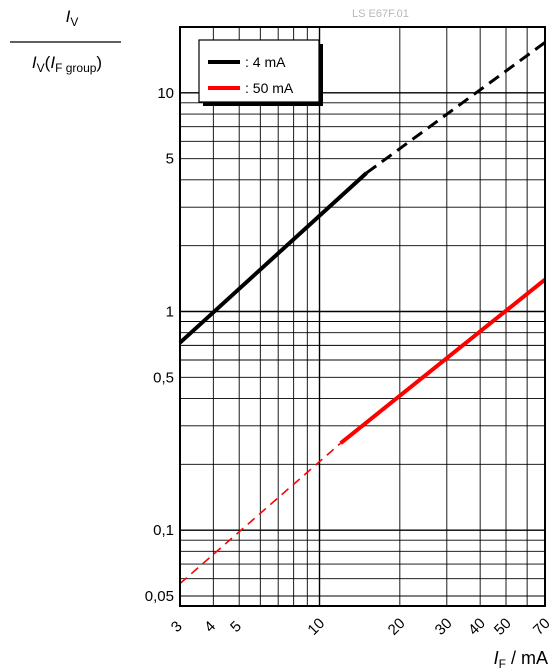  I want to click on ylabel-arg-sub: F group, so click(76, 68).